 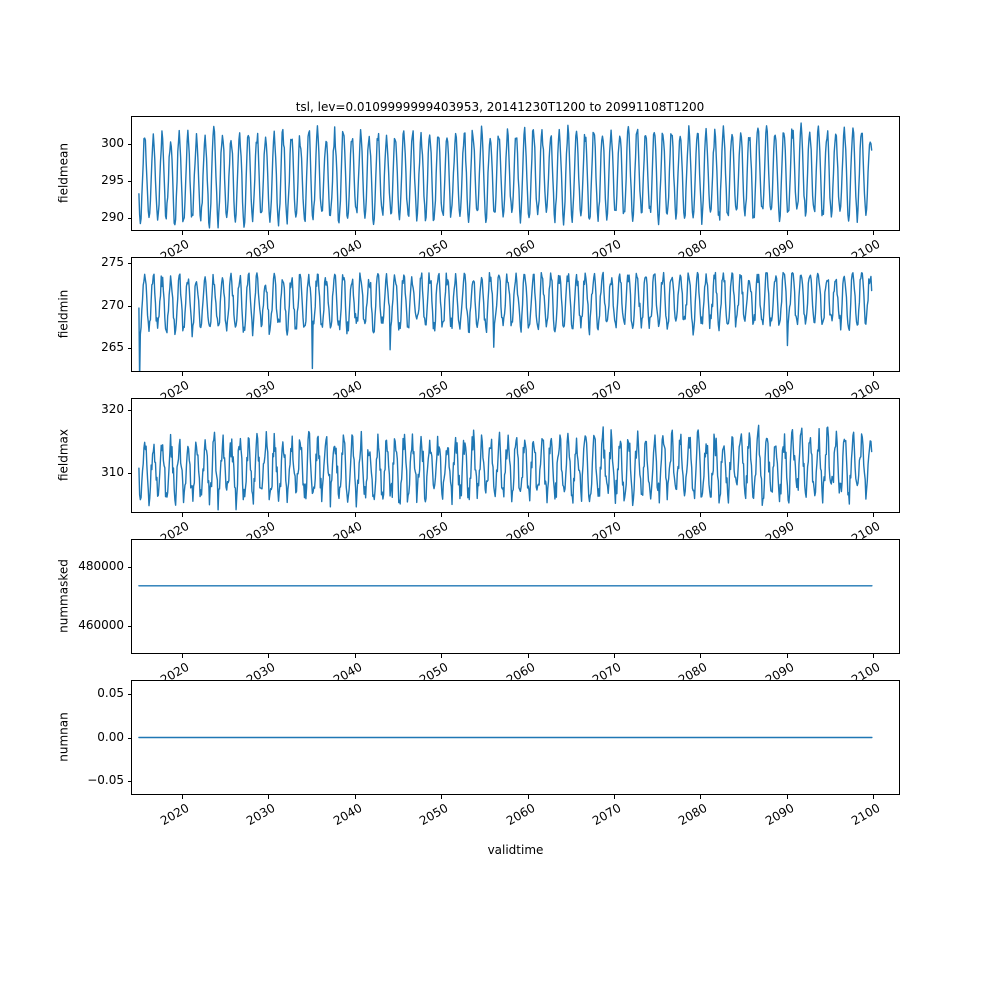 What do you see at coordinates (101, 625) in the screenshot?
I see `ytick-label-nummasked-0: 460000` at bounding box center [101, 625].